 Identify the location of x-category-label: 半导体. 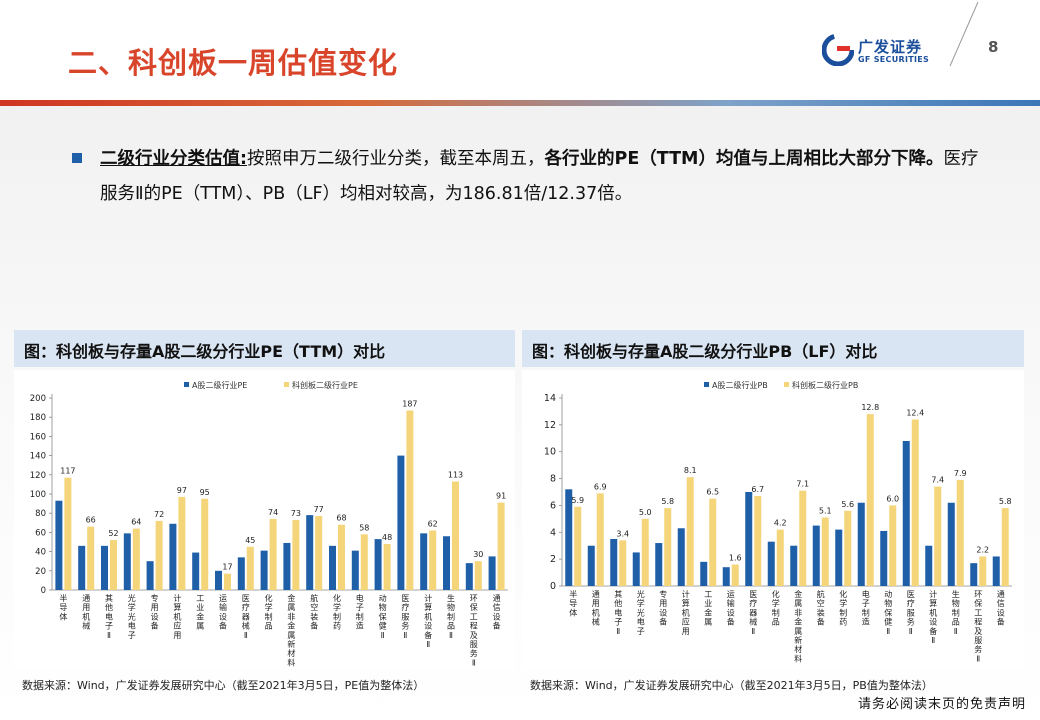
(573, 603).